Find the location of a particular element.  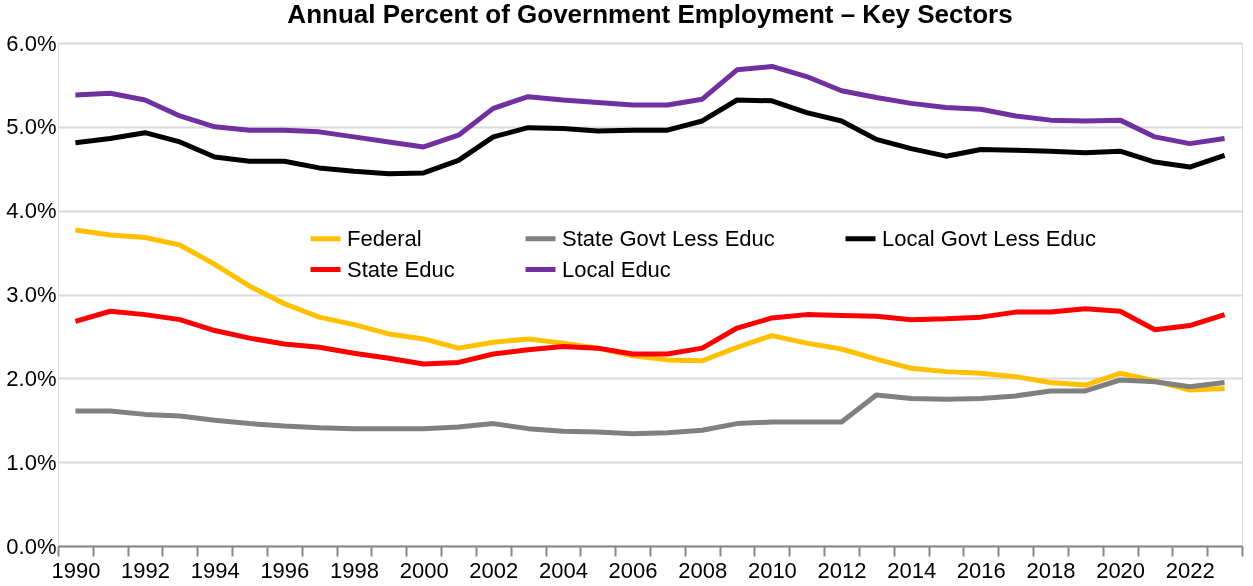

x-tick-label: 1998 is located at coordinates (354, 570).